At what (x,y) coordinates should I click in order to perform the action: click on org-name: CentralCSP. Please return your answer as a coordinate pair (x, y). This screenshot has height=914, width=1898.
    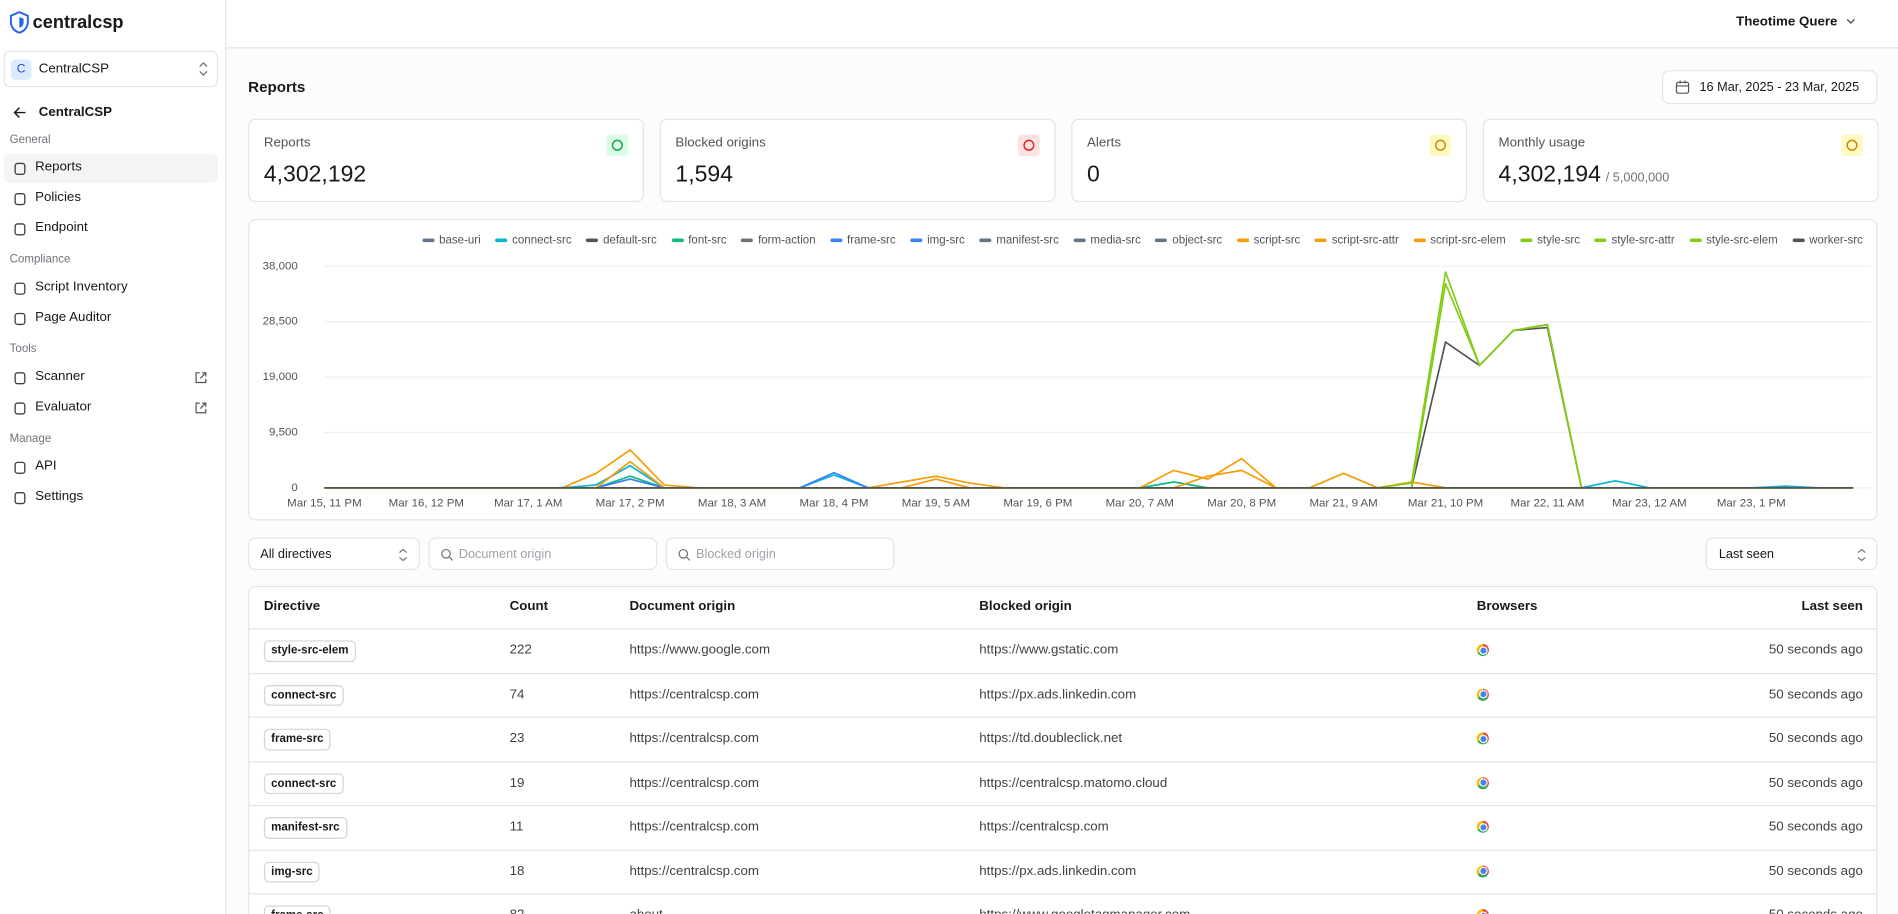
    Looking at the image, I should click on (74, 69).